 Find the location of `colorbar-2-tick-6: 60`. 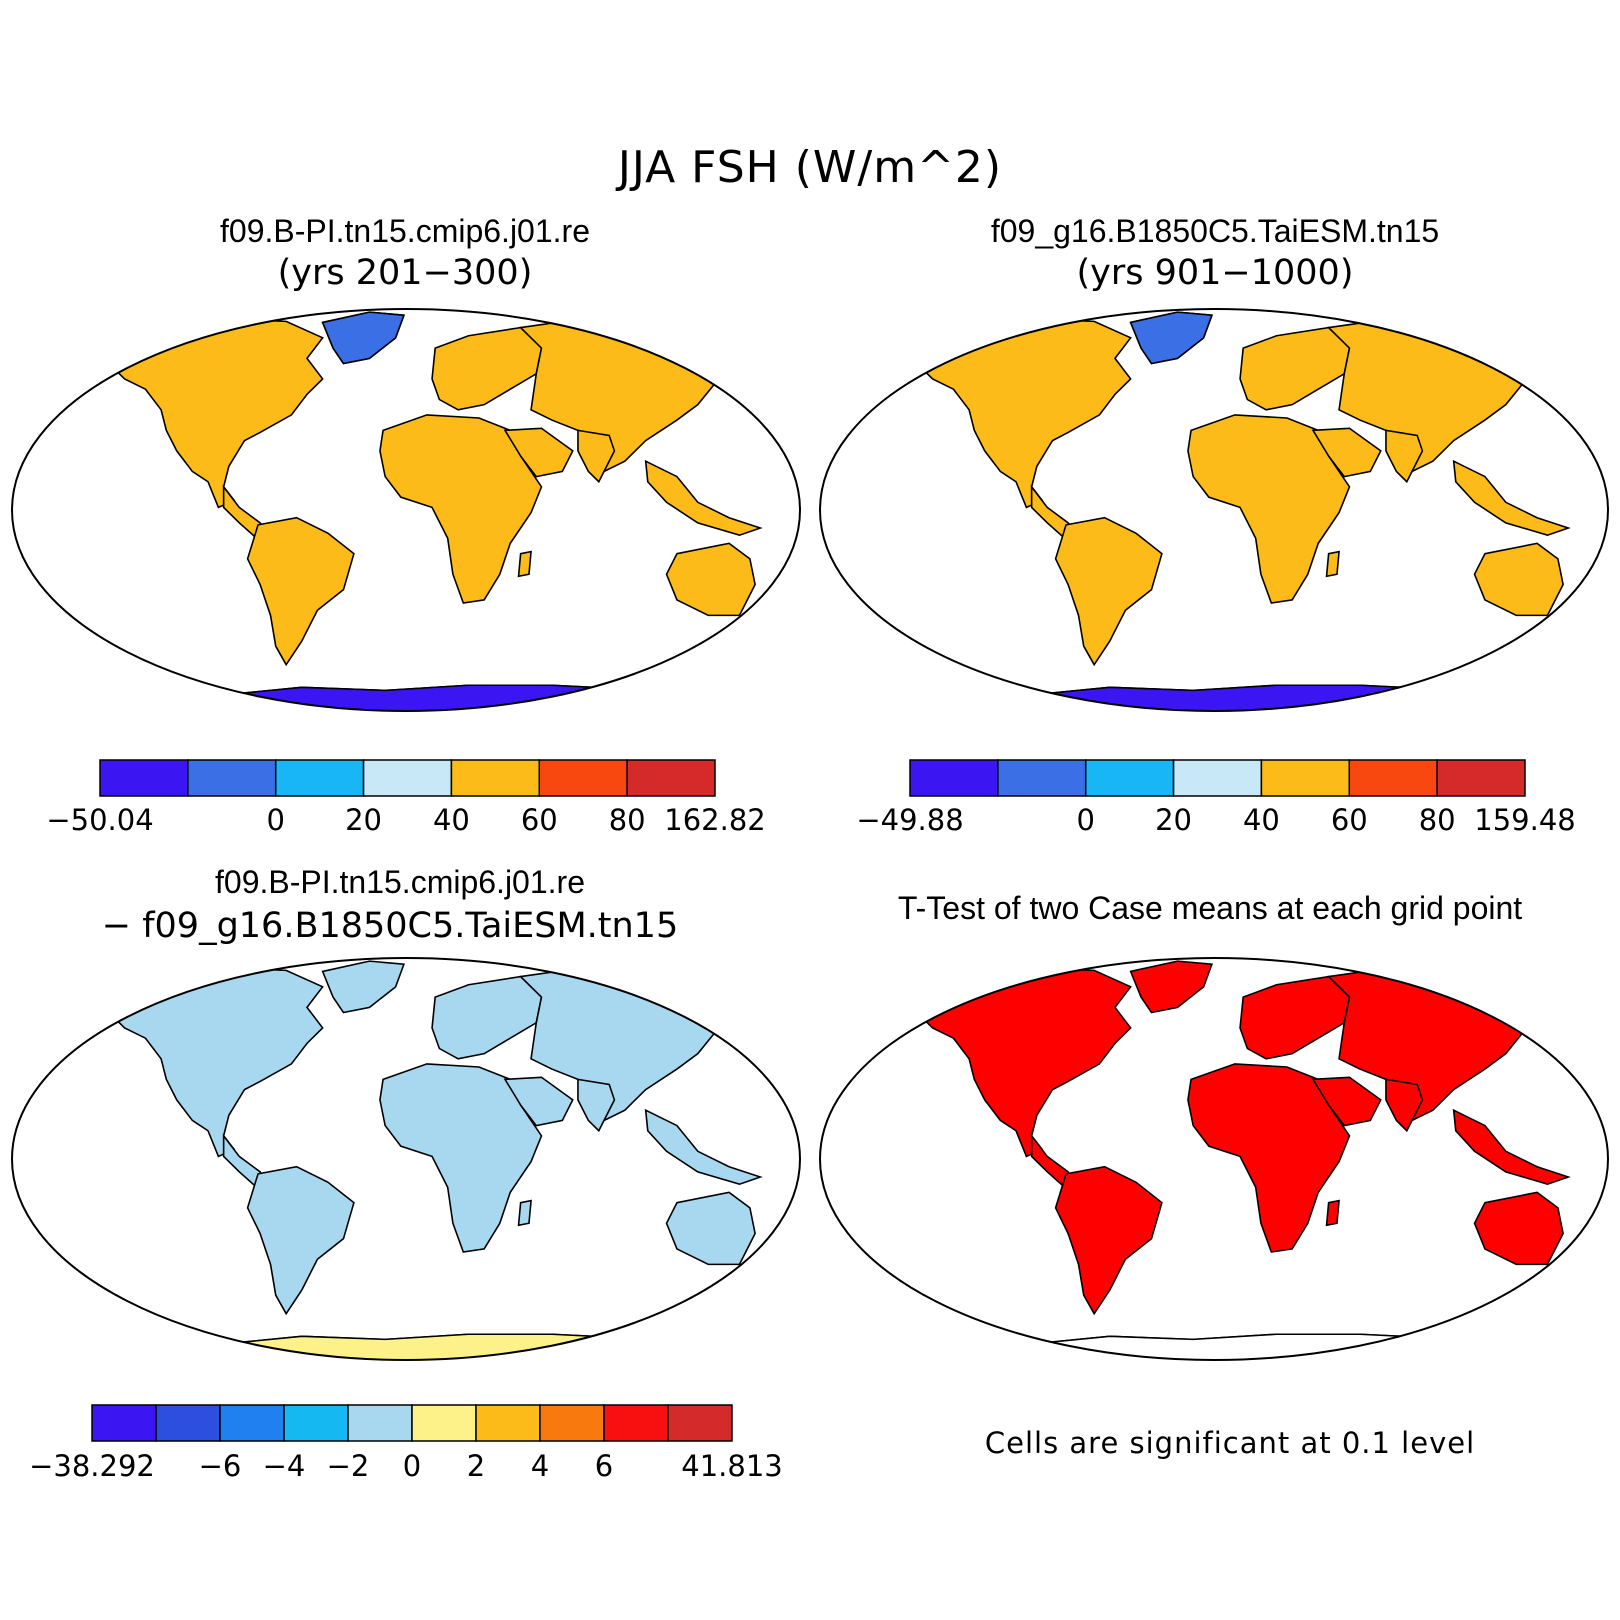

colorbar-2-tick-6: 60 is located at coordinates (1349, 820).